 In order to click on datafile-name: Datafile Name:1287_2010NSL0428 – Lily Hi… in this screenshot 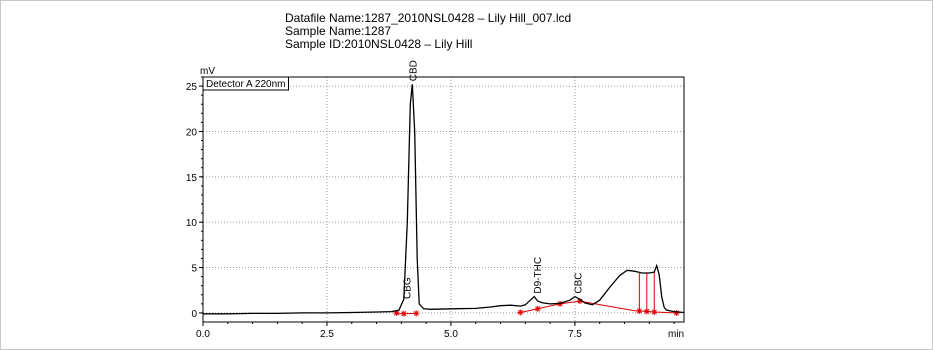, I will do `click(428, 18)`.